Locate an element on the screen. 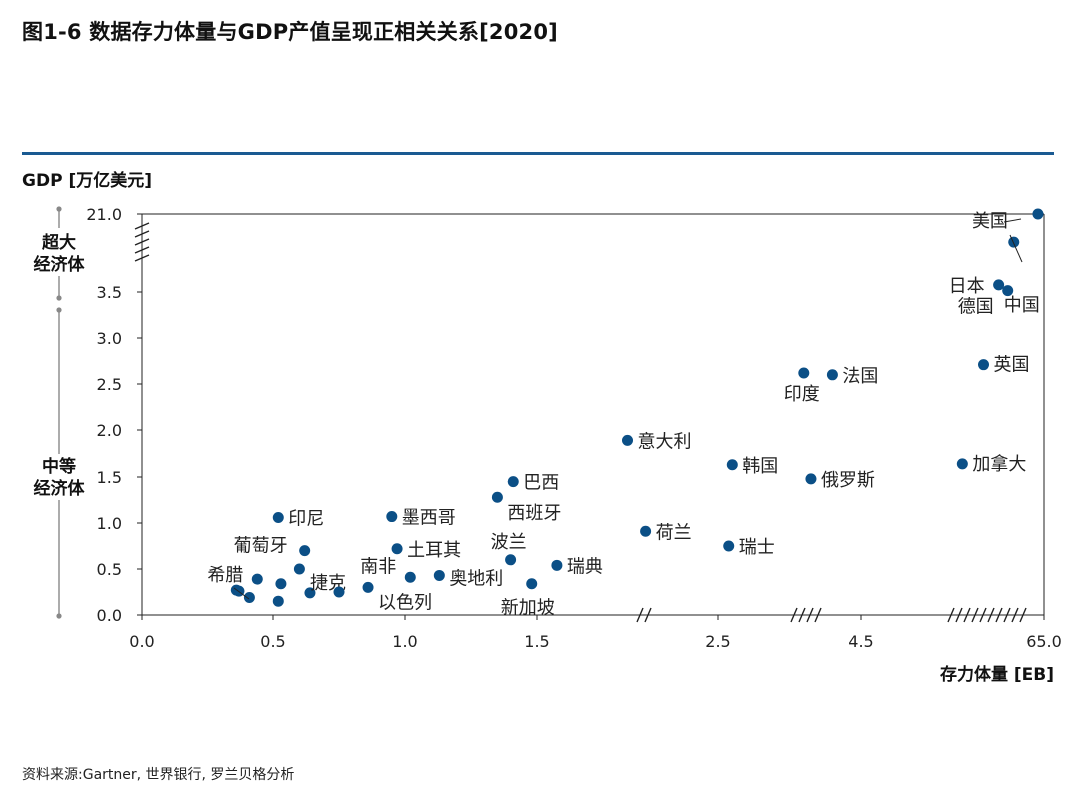  y-tick-label: 2.0 is located at coordinates (109, 430).